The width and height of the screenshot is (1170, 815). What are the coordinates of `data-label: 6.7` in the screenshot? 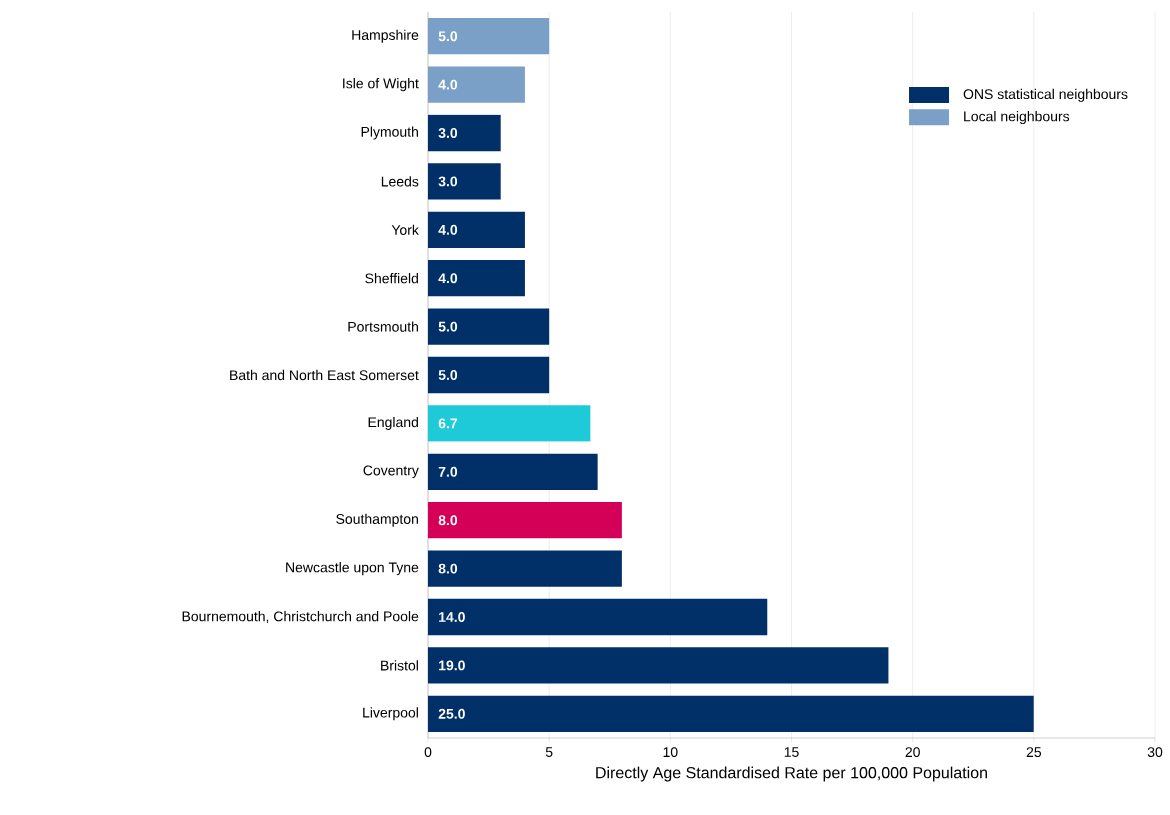 It's located at (448, 423).